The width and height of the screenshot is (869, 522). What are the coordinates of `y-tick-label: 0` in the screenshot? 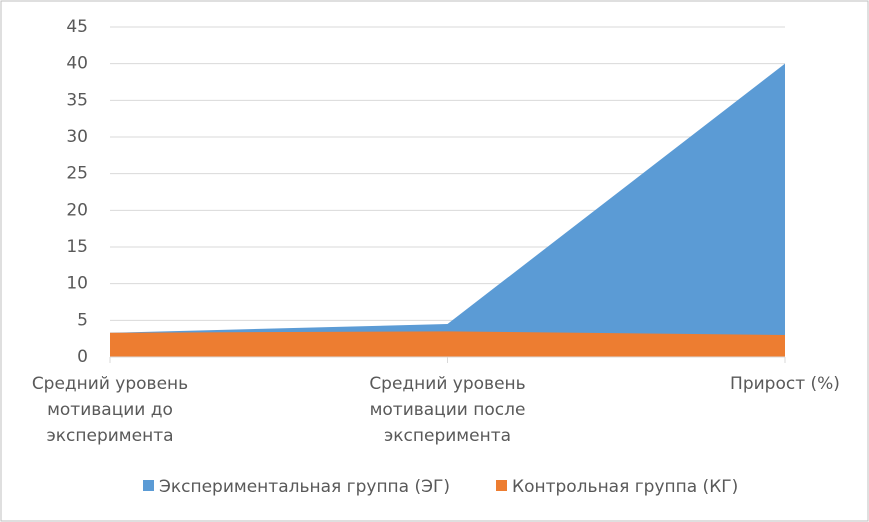 It's located at (82, 357).